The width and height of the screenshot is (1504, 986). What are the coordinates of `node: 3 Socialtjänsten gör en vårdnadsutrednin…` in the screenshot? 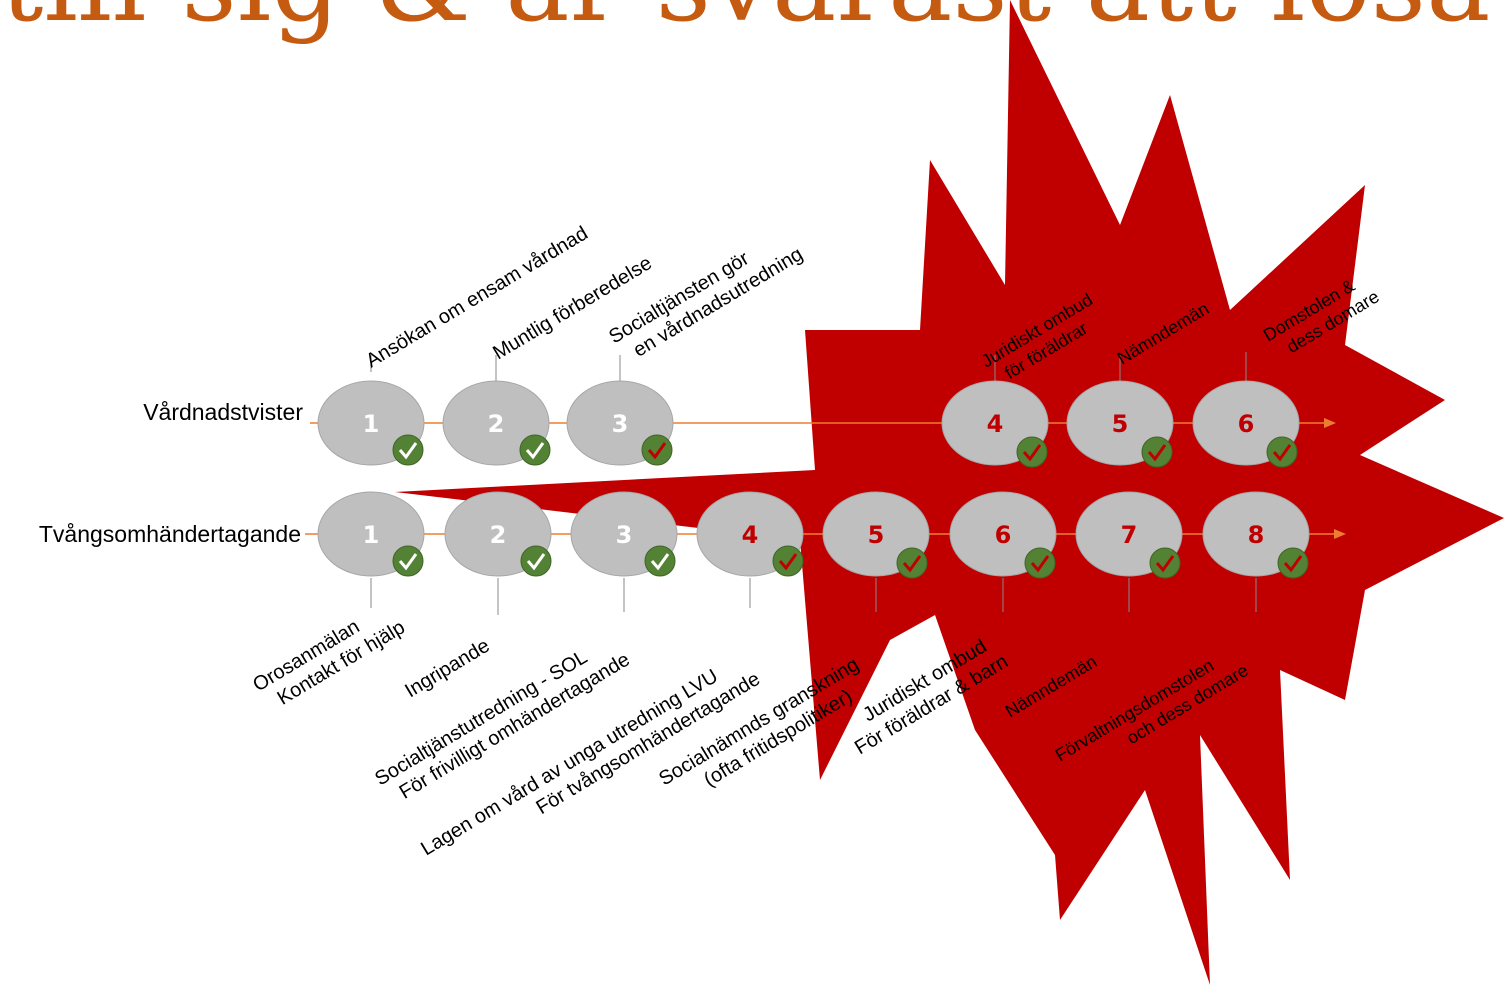 It's located at (686, 344).